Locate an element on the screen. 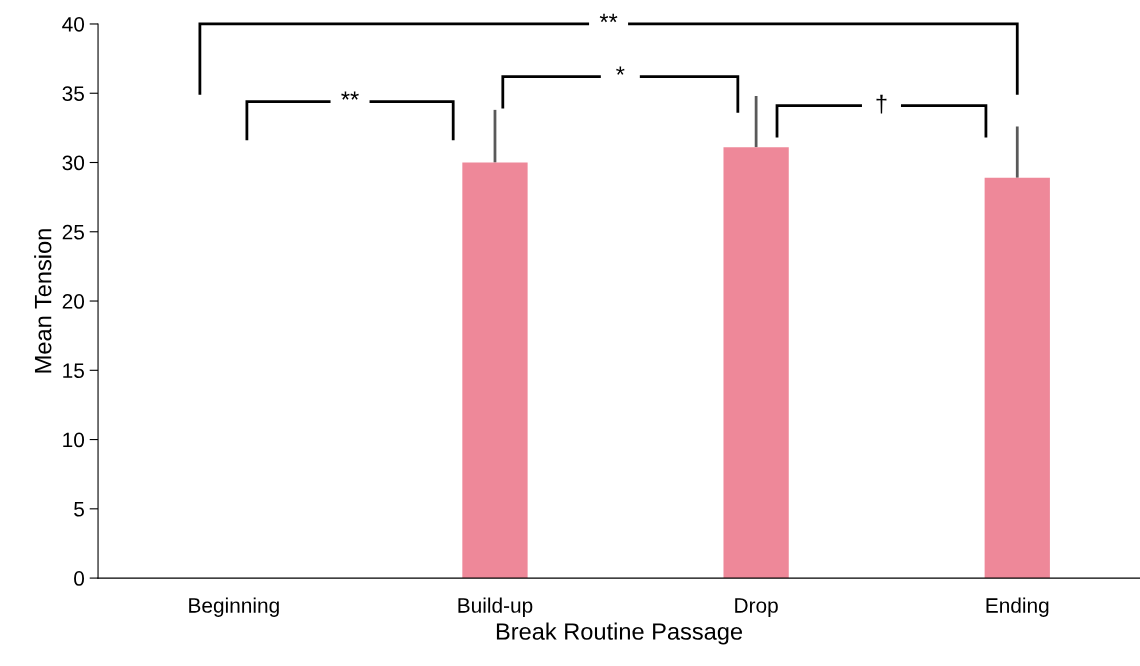  y-tick-label: 35 is located at coordinates (73, 93).